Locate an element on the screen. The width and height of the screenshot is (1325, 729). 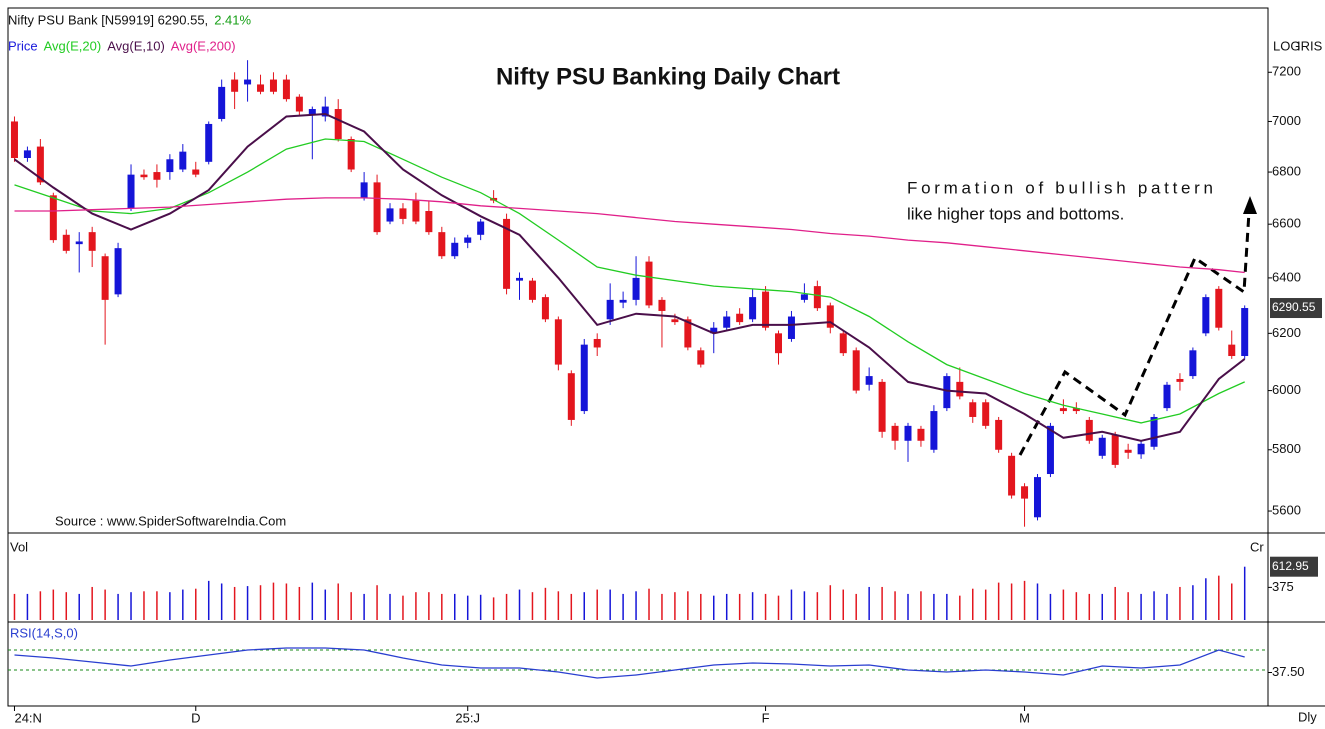
moving-average is located at coordinates (629, 235).